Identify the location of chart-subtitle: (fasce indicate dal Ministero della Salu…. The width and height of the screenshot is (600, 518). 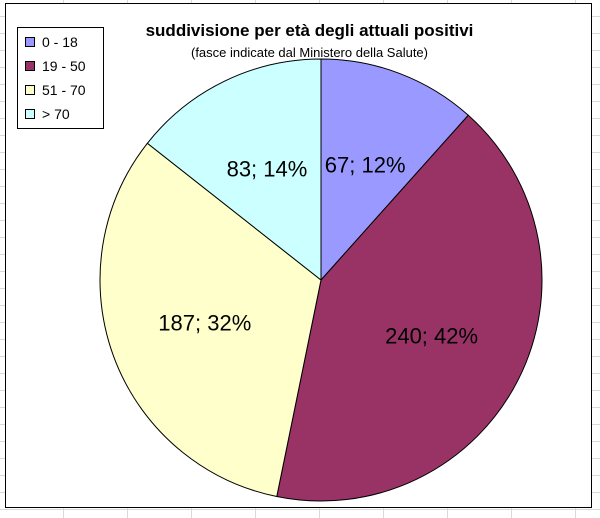
(309, 52).